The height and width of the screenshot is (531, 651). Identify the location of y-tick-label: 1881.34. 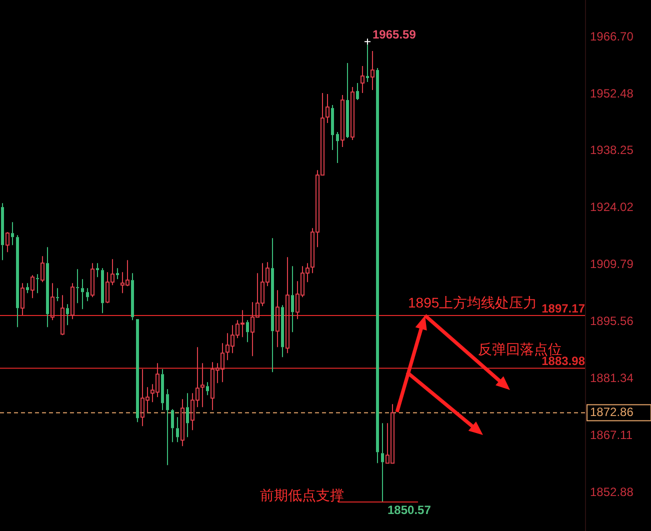
(612, 377).